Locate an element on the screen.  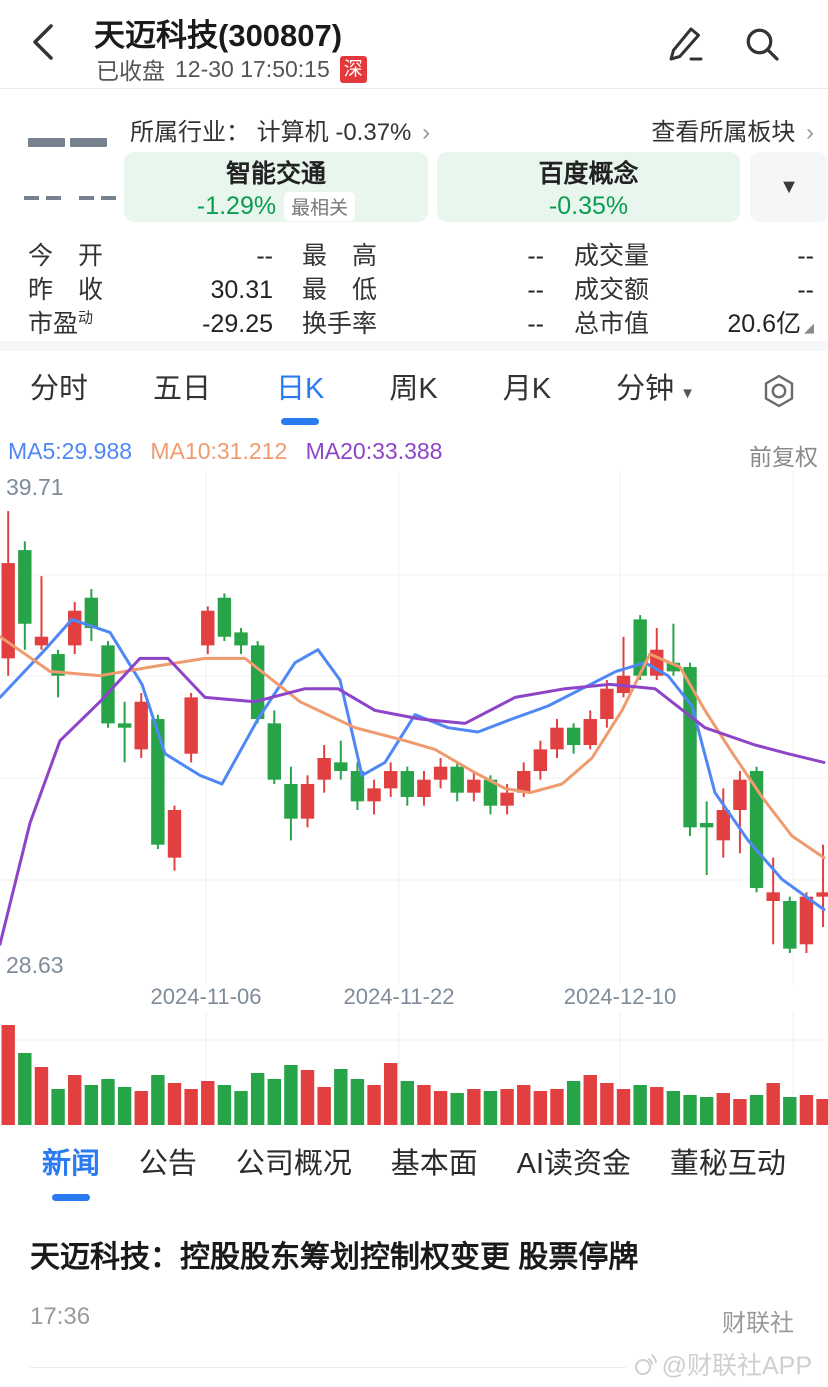
volume-chart-svg is located at coordinates (414, 1068).